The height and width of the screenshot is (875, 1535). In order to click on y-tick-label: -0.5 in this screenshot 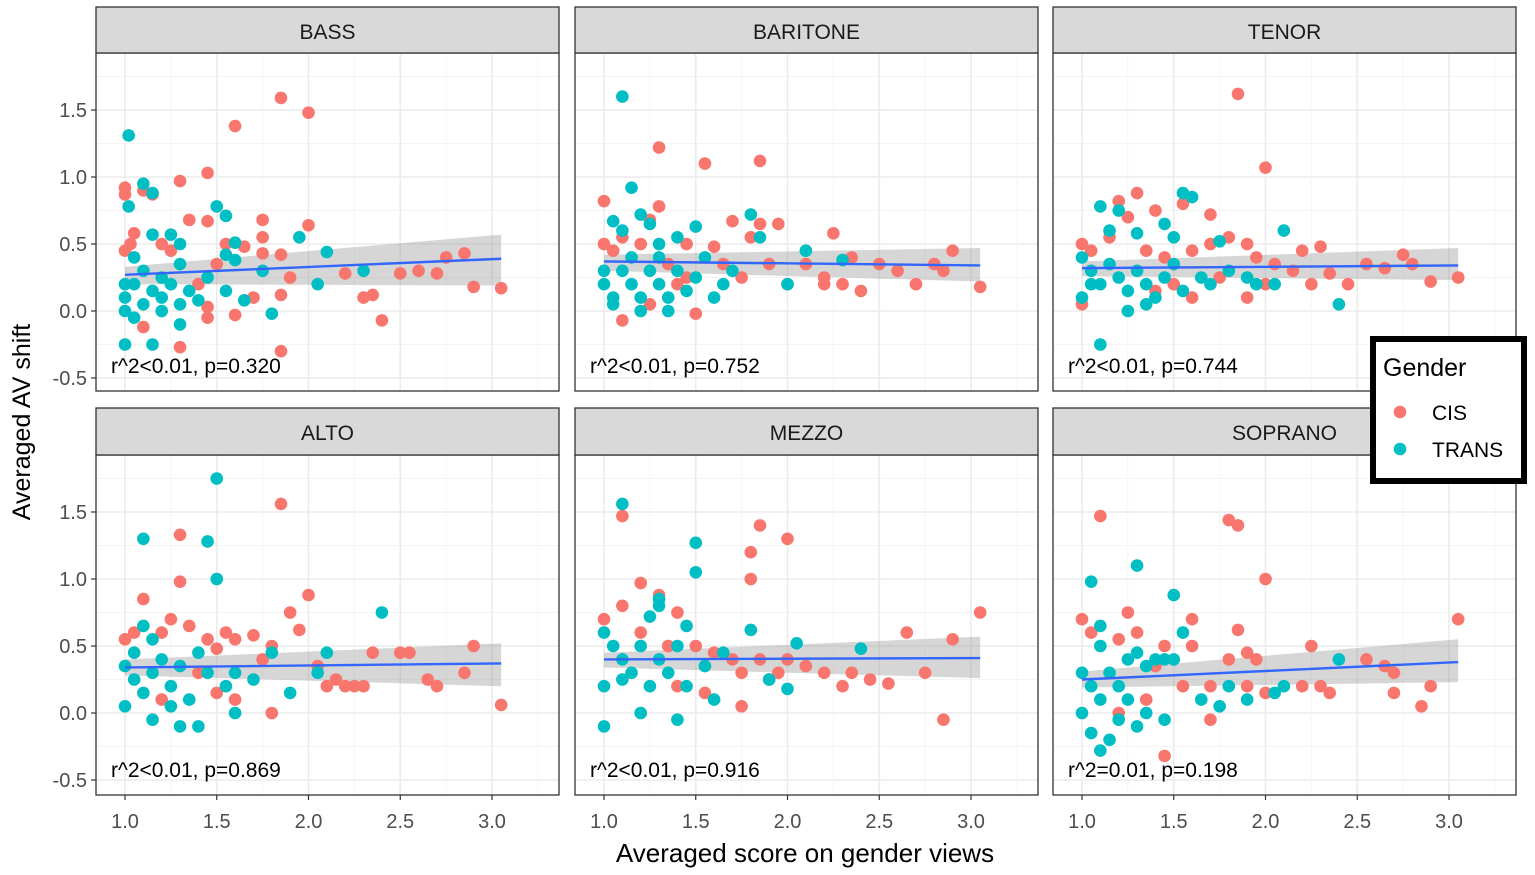, I will do `click(70, 781)`.